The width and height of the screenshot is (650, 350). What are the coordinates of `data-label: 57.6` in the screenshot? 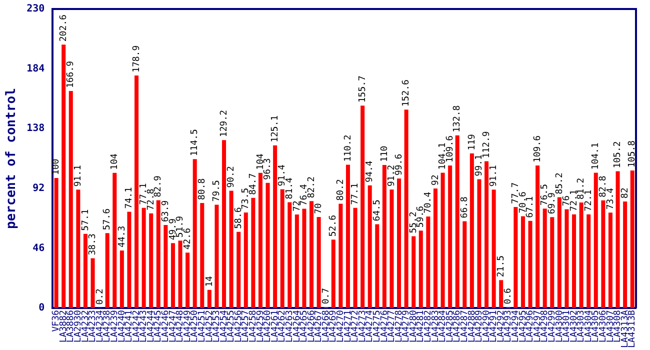 It's located at (107, 219).